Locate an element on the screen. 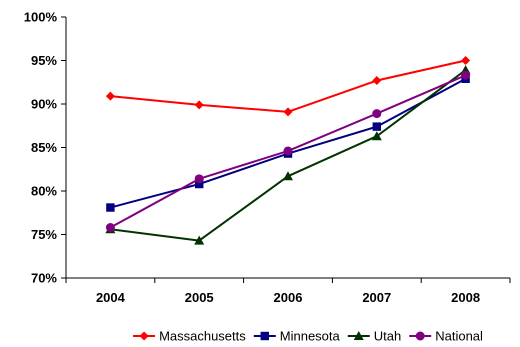 The width and height of the screenshot is (520, 347). x-tick-label: 2004 is located at coordinates (111, 297).